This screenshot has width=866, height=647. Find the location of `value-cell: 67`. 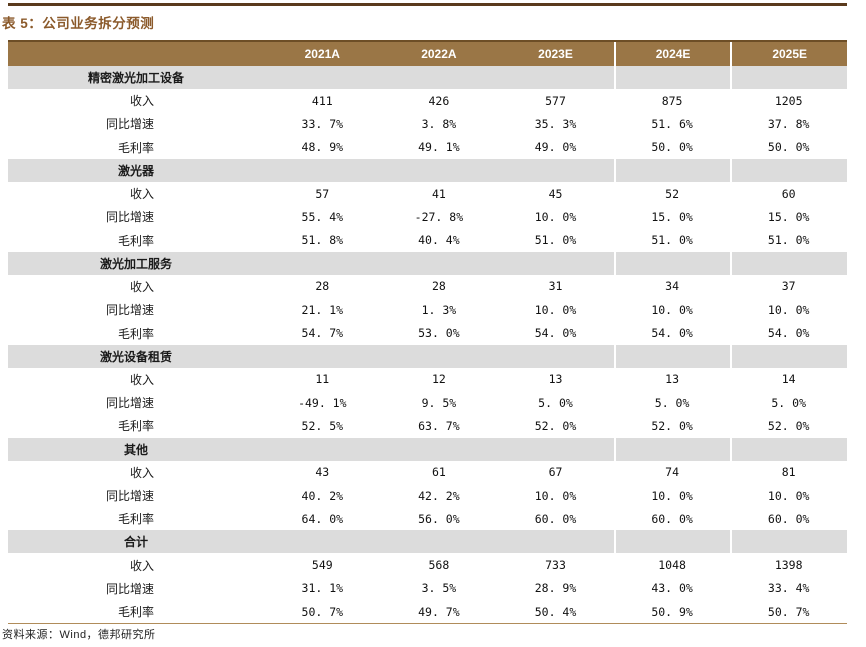

value-cell: 67 is located at coordinates (555, 472).